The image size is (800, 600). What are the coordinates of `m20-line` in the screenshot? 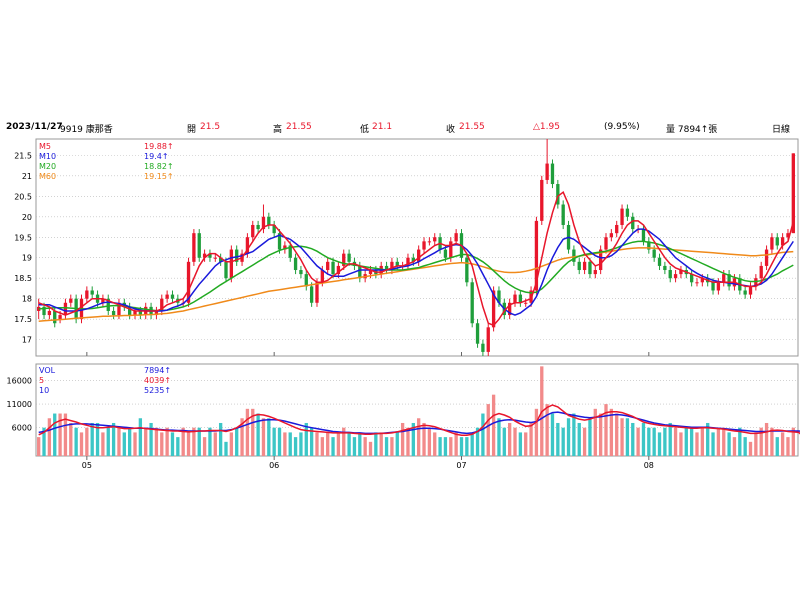 It's located at (416, 276).